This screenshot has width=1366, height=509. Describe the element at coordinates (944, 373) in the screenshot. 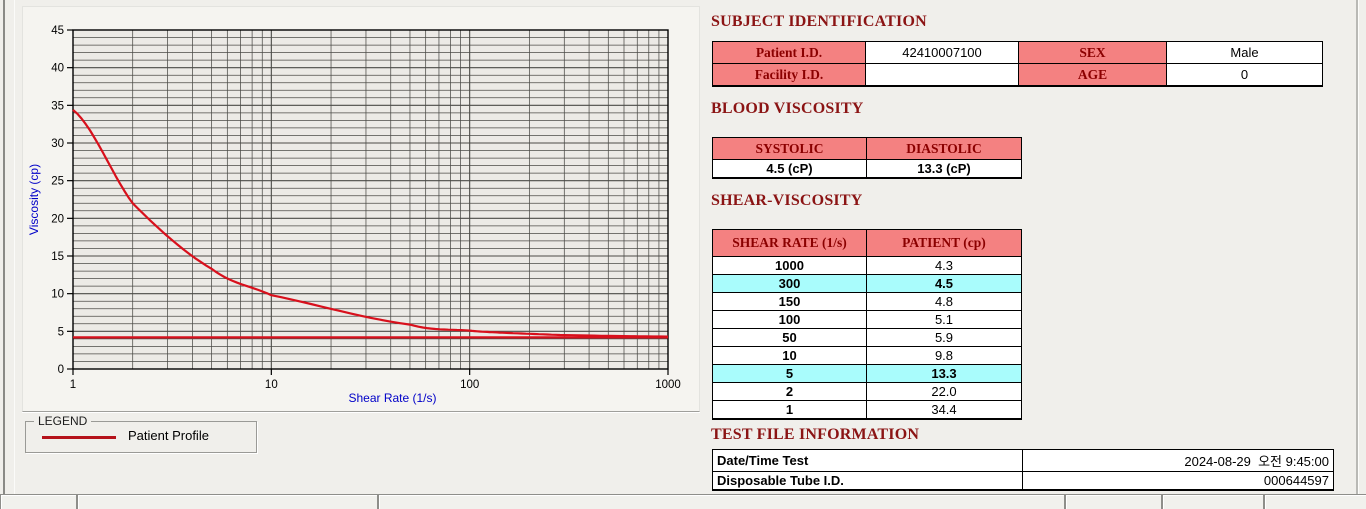

I see `patient-viscosity-cell: 13.3` at that location.